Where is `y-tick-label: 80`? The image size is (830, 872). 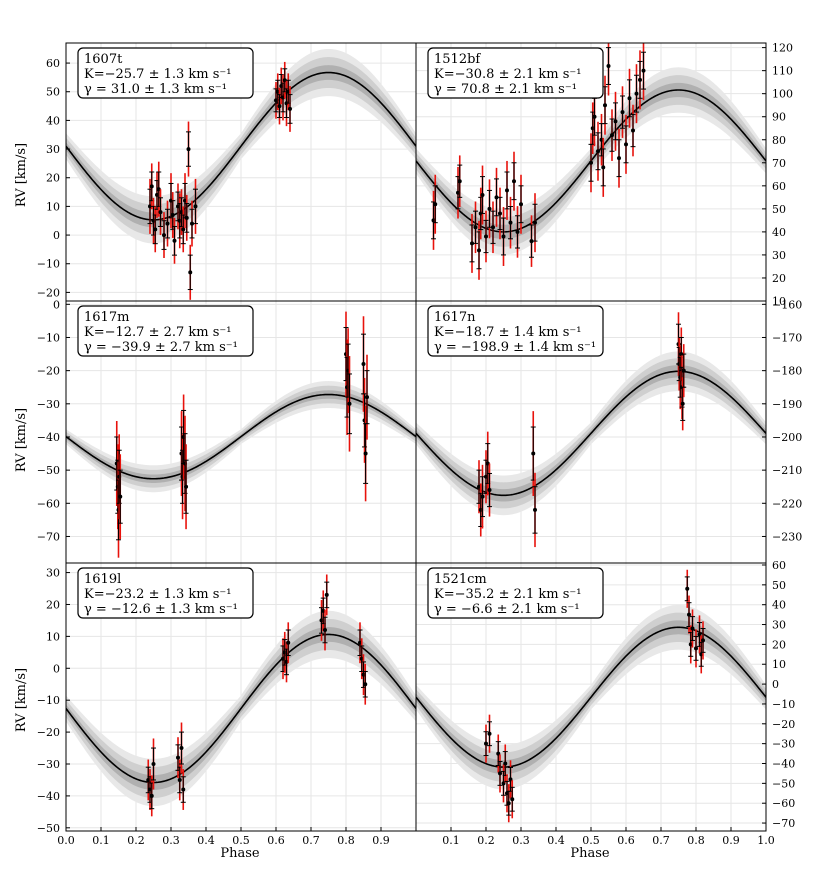
y-tick-label: 80 is located at coordinates (779, 140).